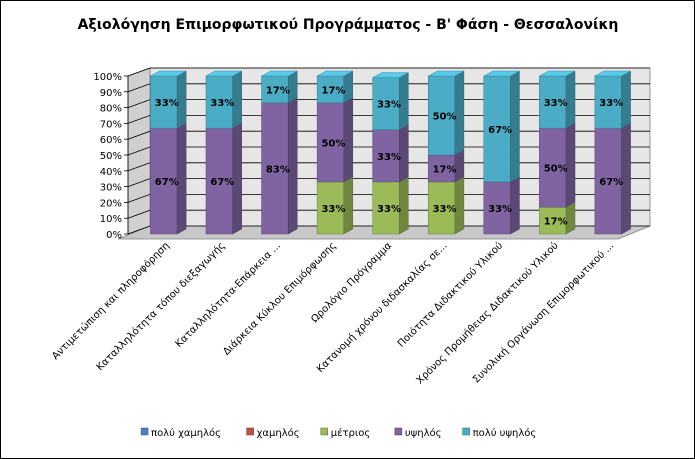 The image size is (695, 459). Describe the element at coordinates (351, 433) in the screenshot. I see `legend-label: μέτριος` at that location.